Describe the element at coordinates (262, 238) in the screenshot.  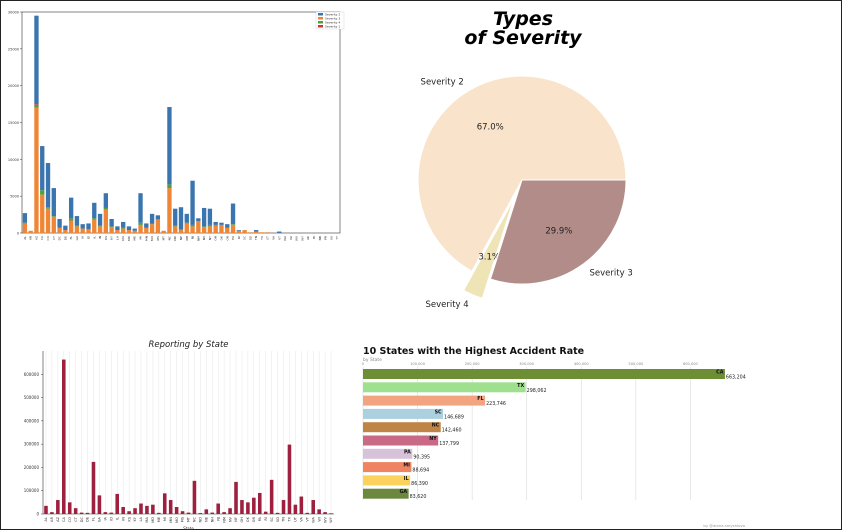
I see `x-tick-label: TX` at that location.